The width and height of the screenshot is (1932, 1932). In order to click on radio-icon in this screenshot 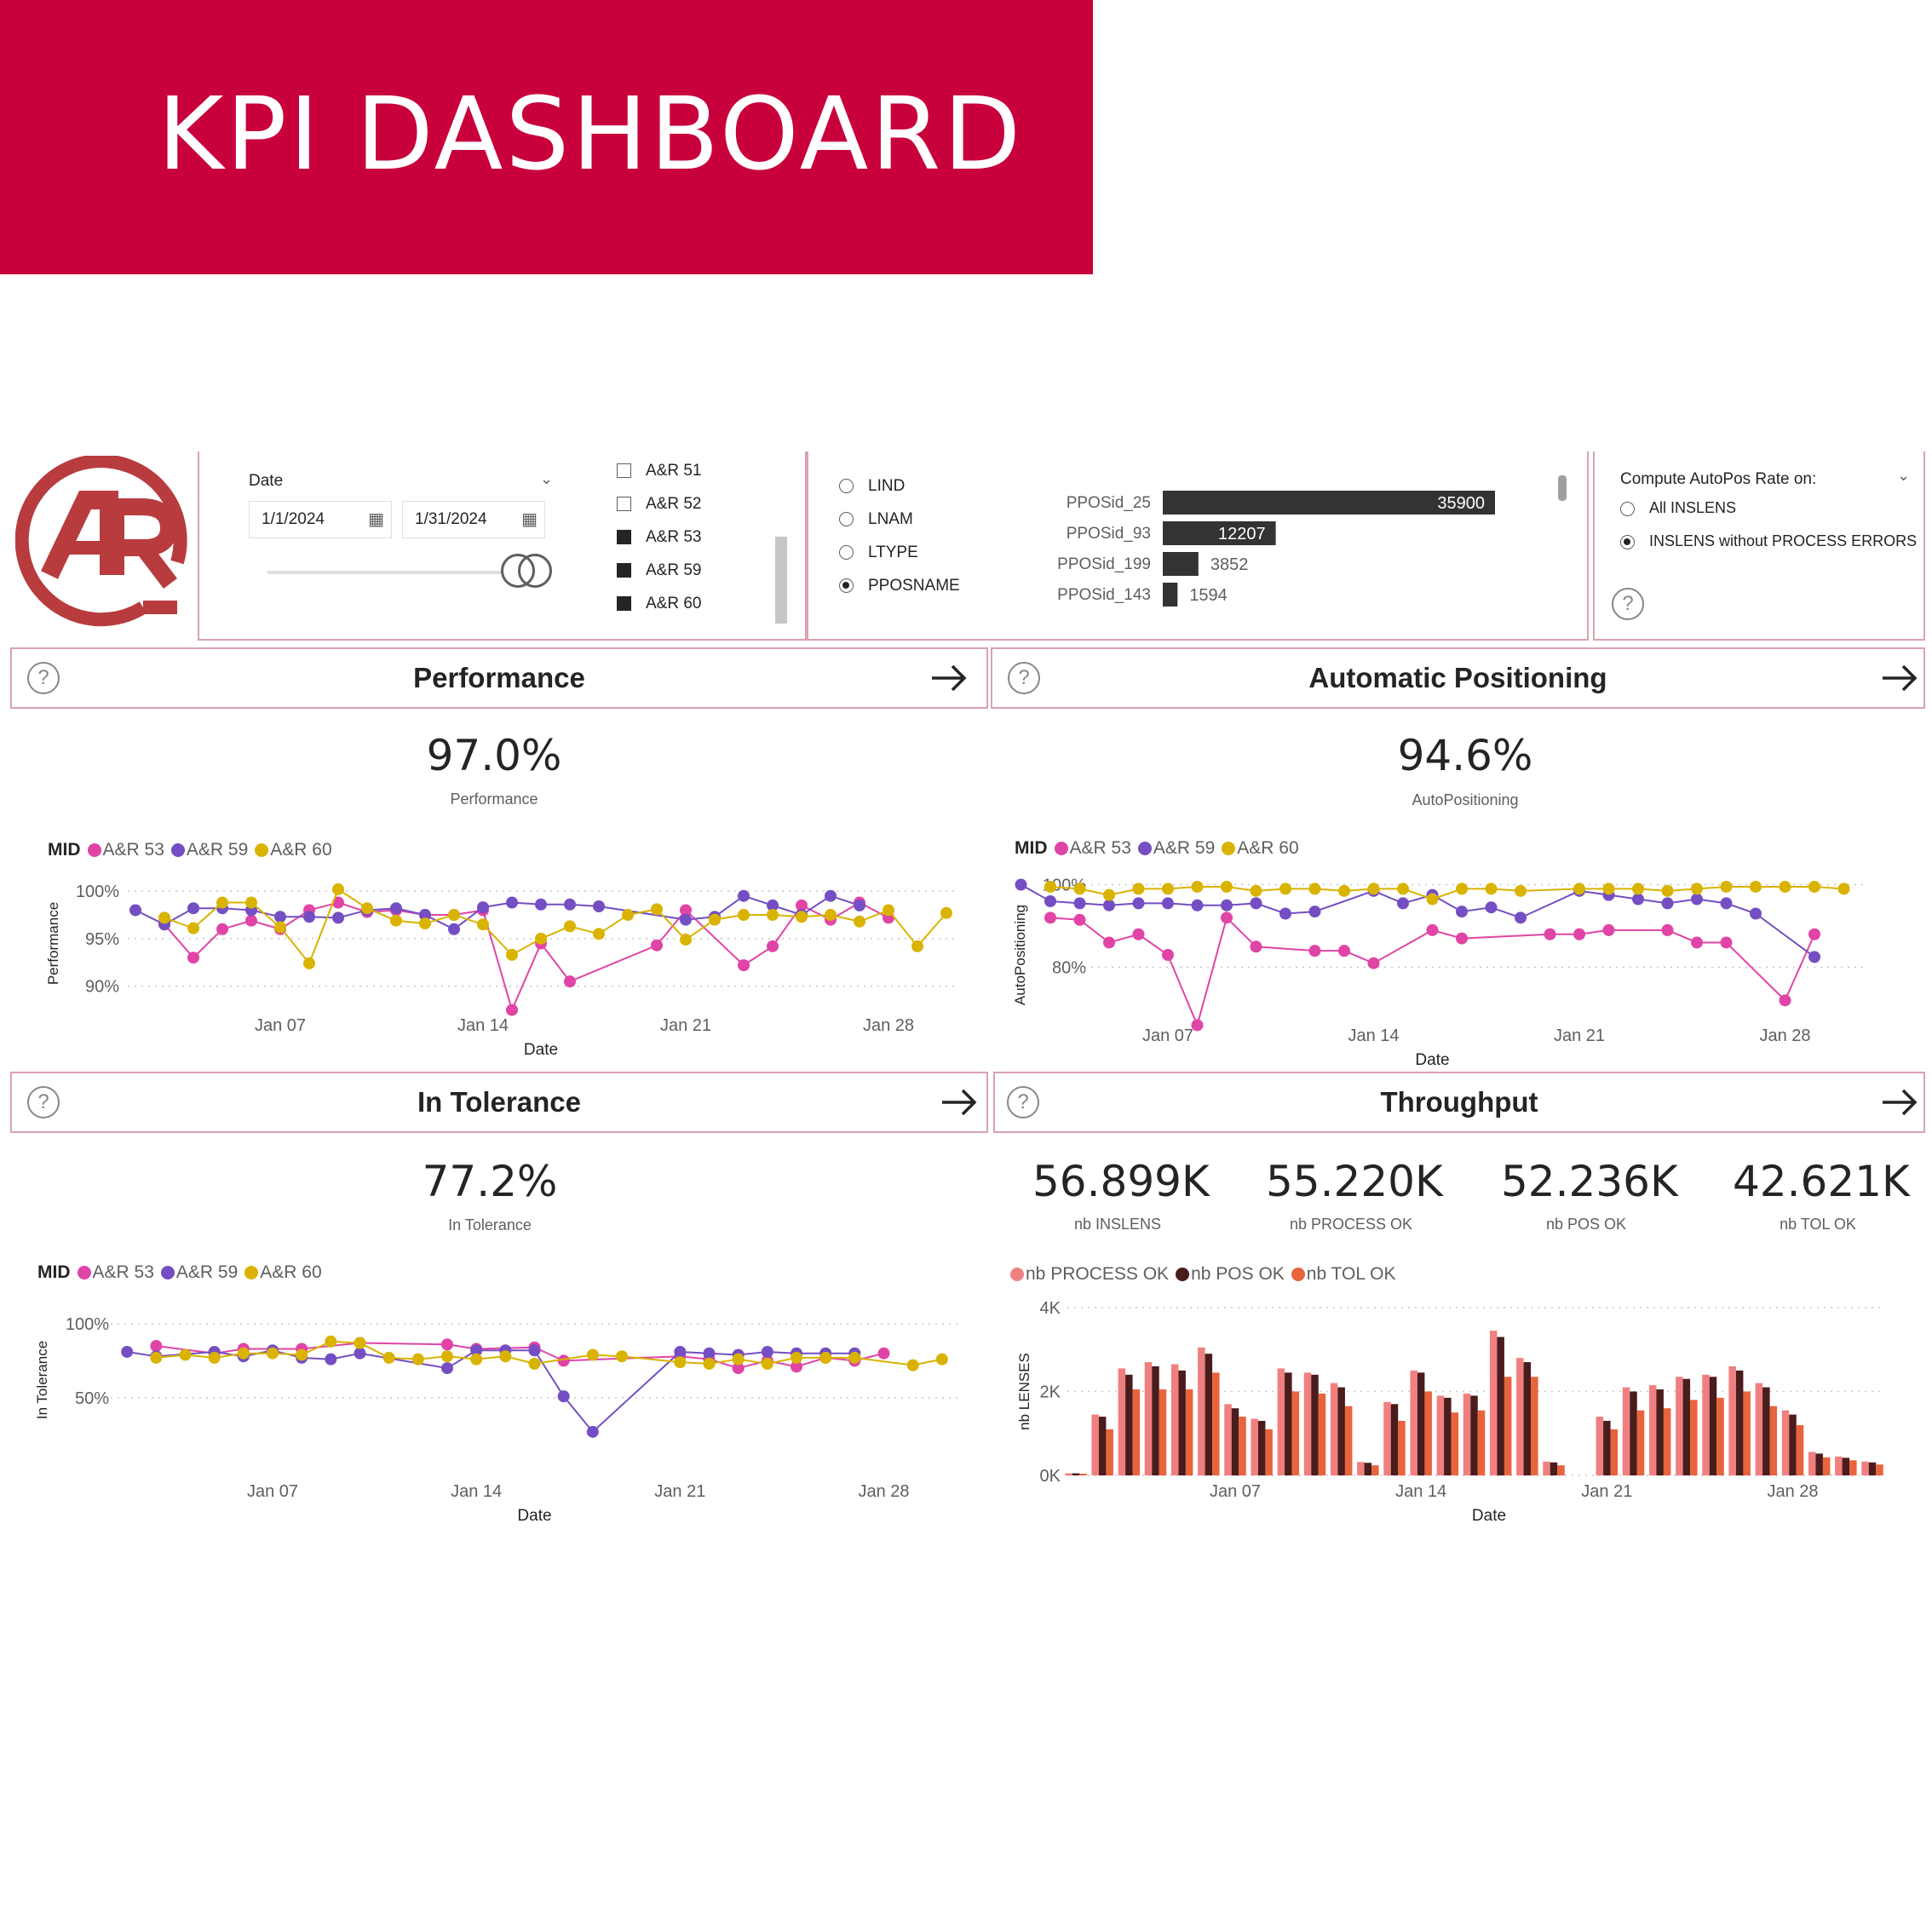, I will do `click(1628, 542)`.